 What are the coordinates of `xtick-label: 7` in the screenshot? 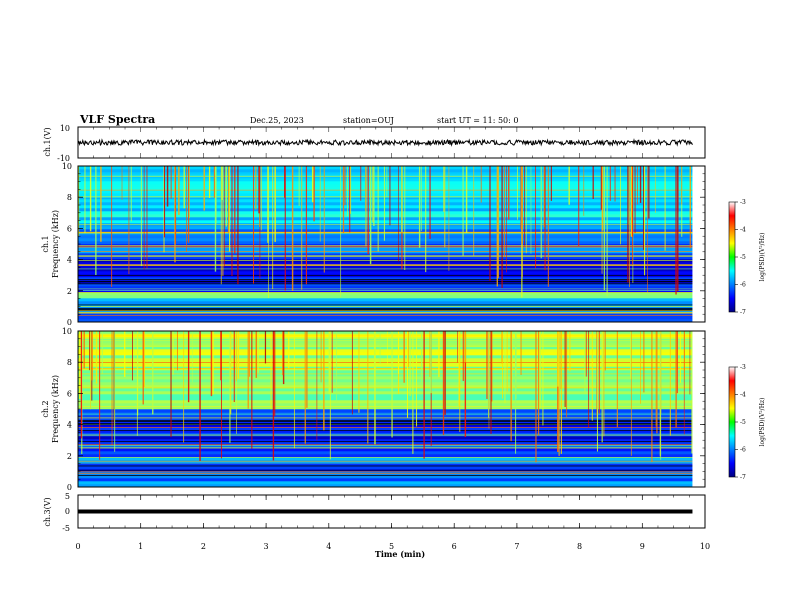 It's located at (516, 546).